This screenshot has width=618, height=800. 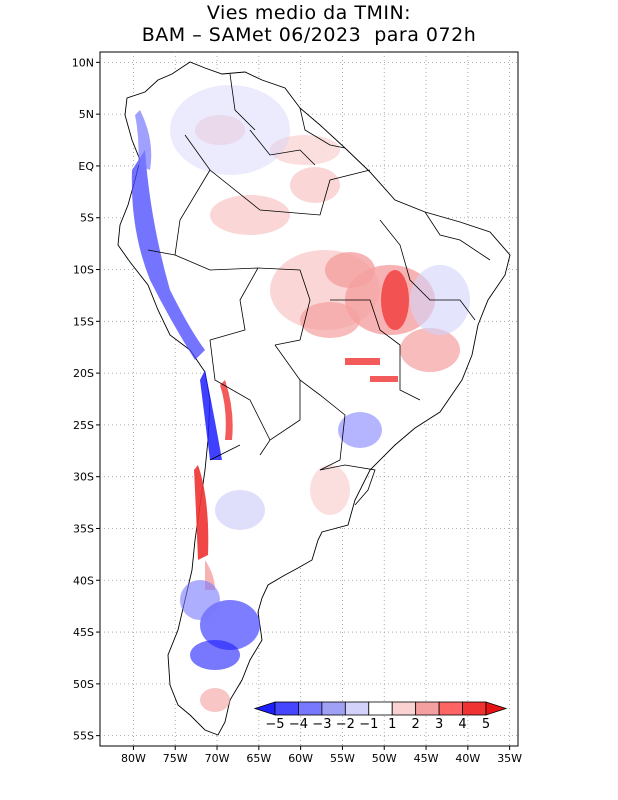 I want to click on lon-tick-label: 55W, so click(x=342, y=758).